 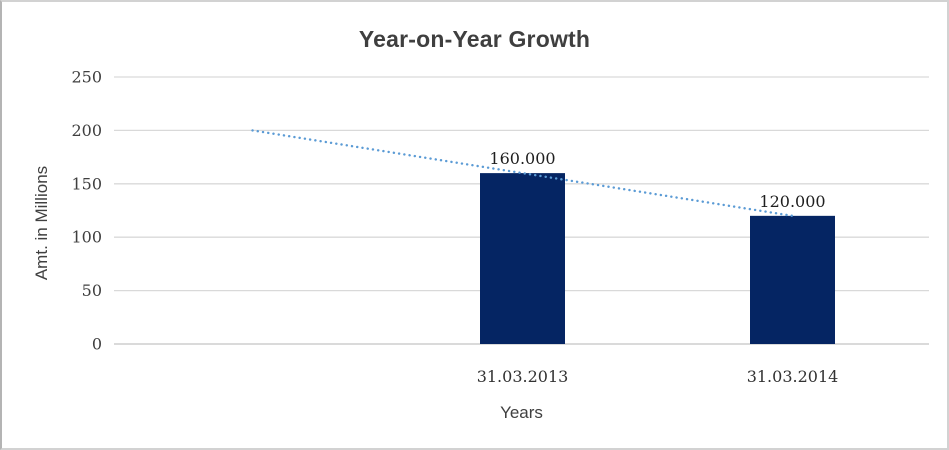 What do you see at coordinates (523, 376) in the screenshot?
I see `category-label: 31.03.2013` at bounding box center [523, 376].